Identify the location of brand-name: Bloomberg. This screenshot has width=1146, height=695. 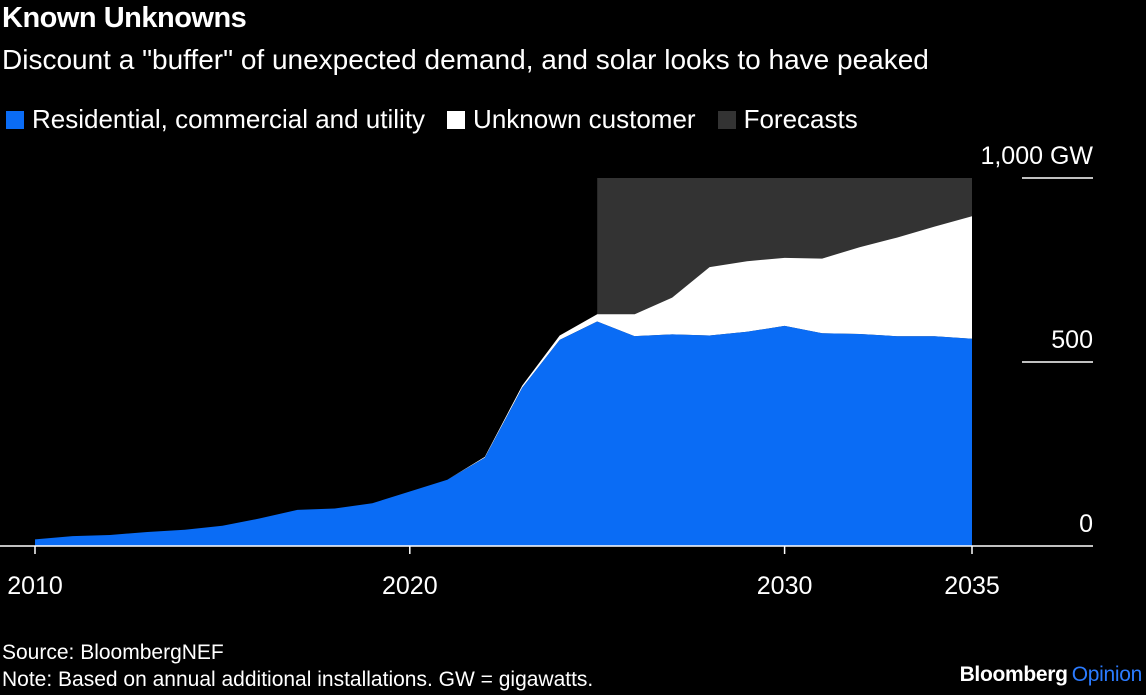
(1013, 674).